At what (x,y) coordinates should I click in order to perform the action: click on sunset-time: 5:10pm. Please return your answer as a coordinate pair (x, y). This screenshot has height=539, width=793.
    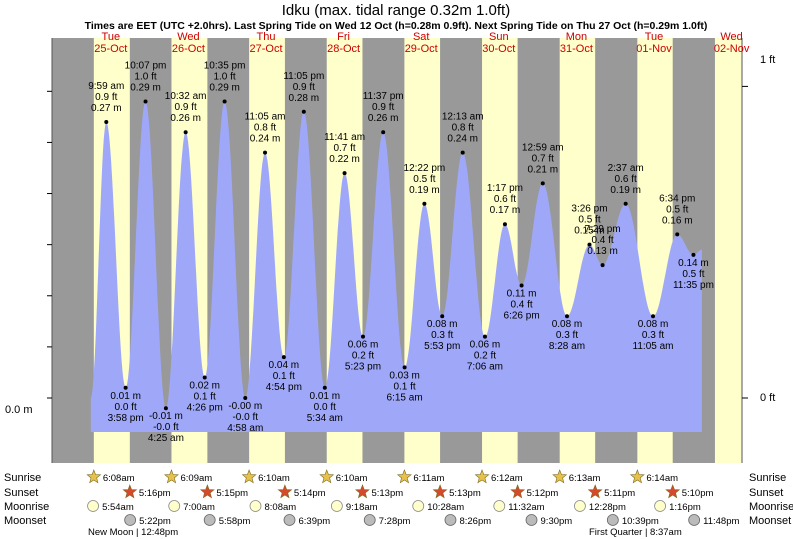
    Looking at the image, I should click on (698, 493).